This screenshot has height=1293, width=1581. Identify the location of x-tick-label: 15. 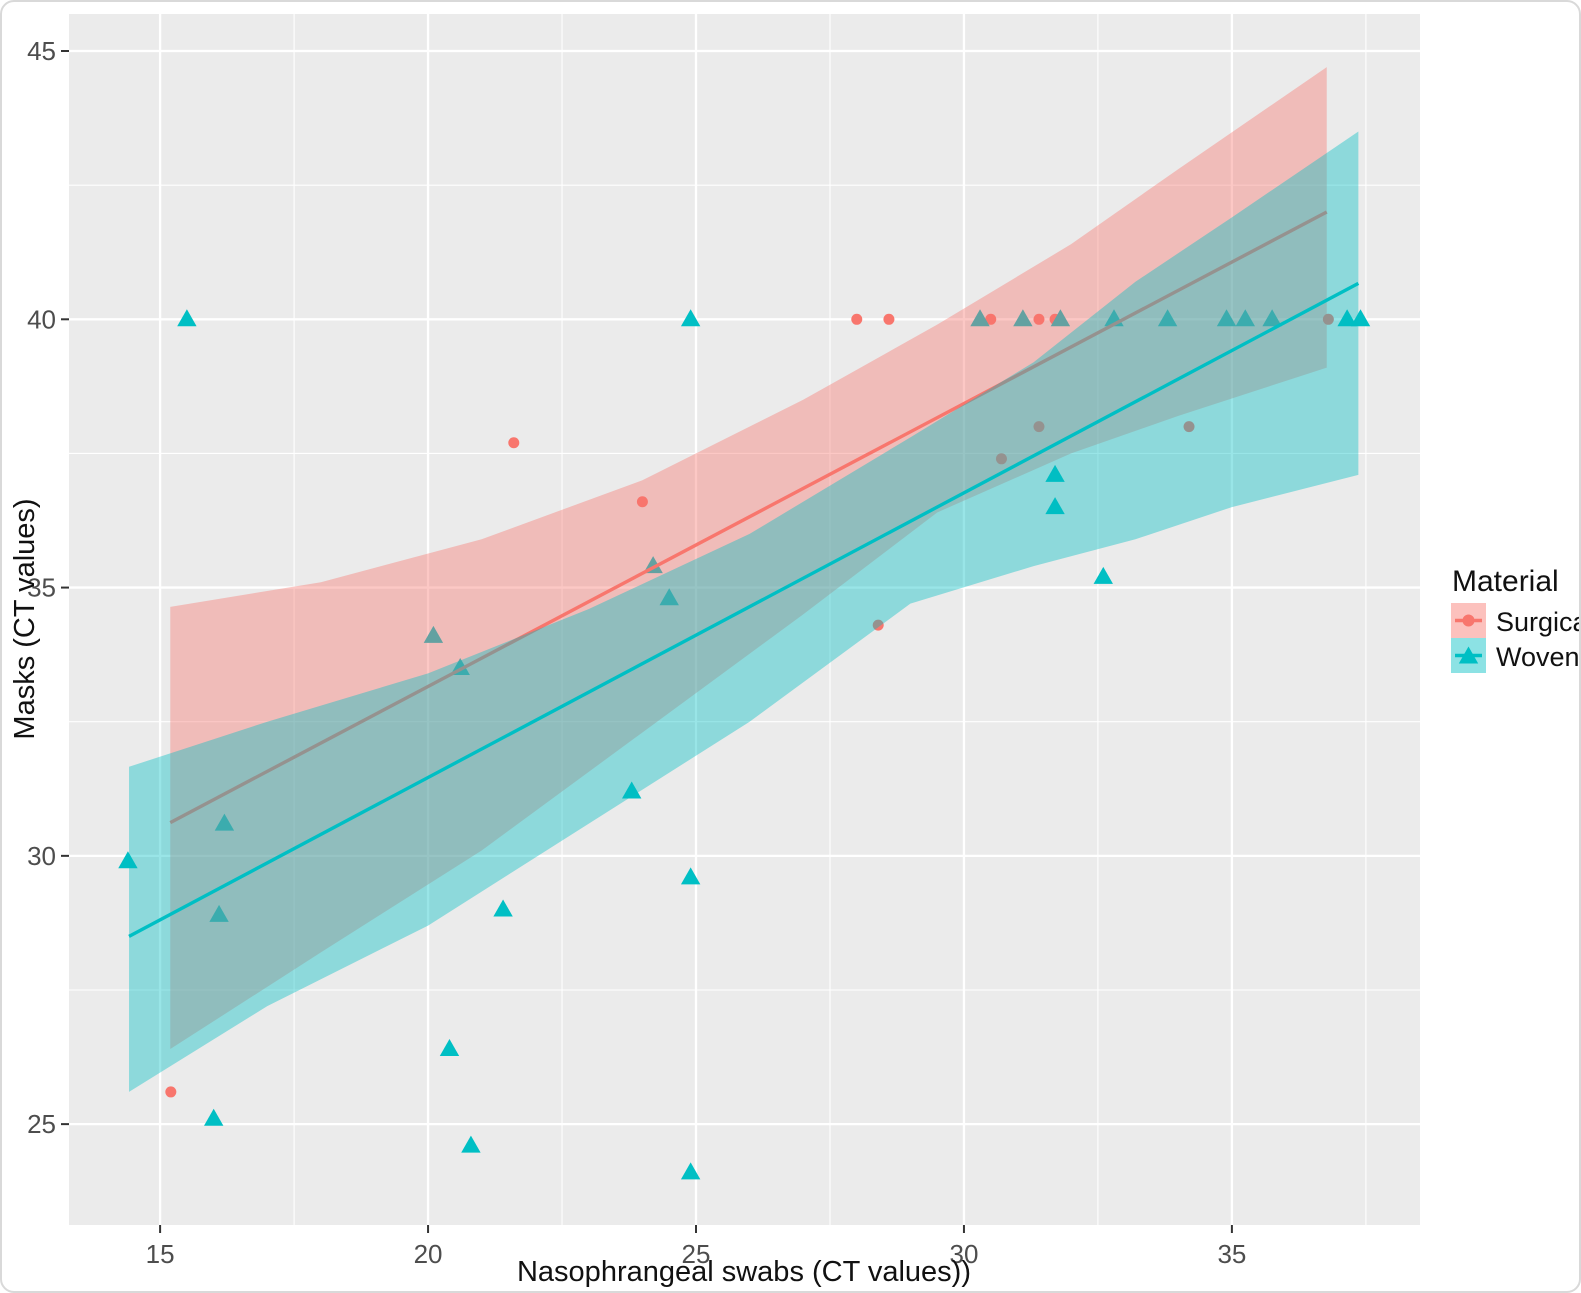
(160, 1254).